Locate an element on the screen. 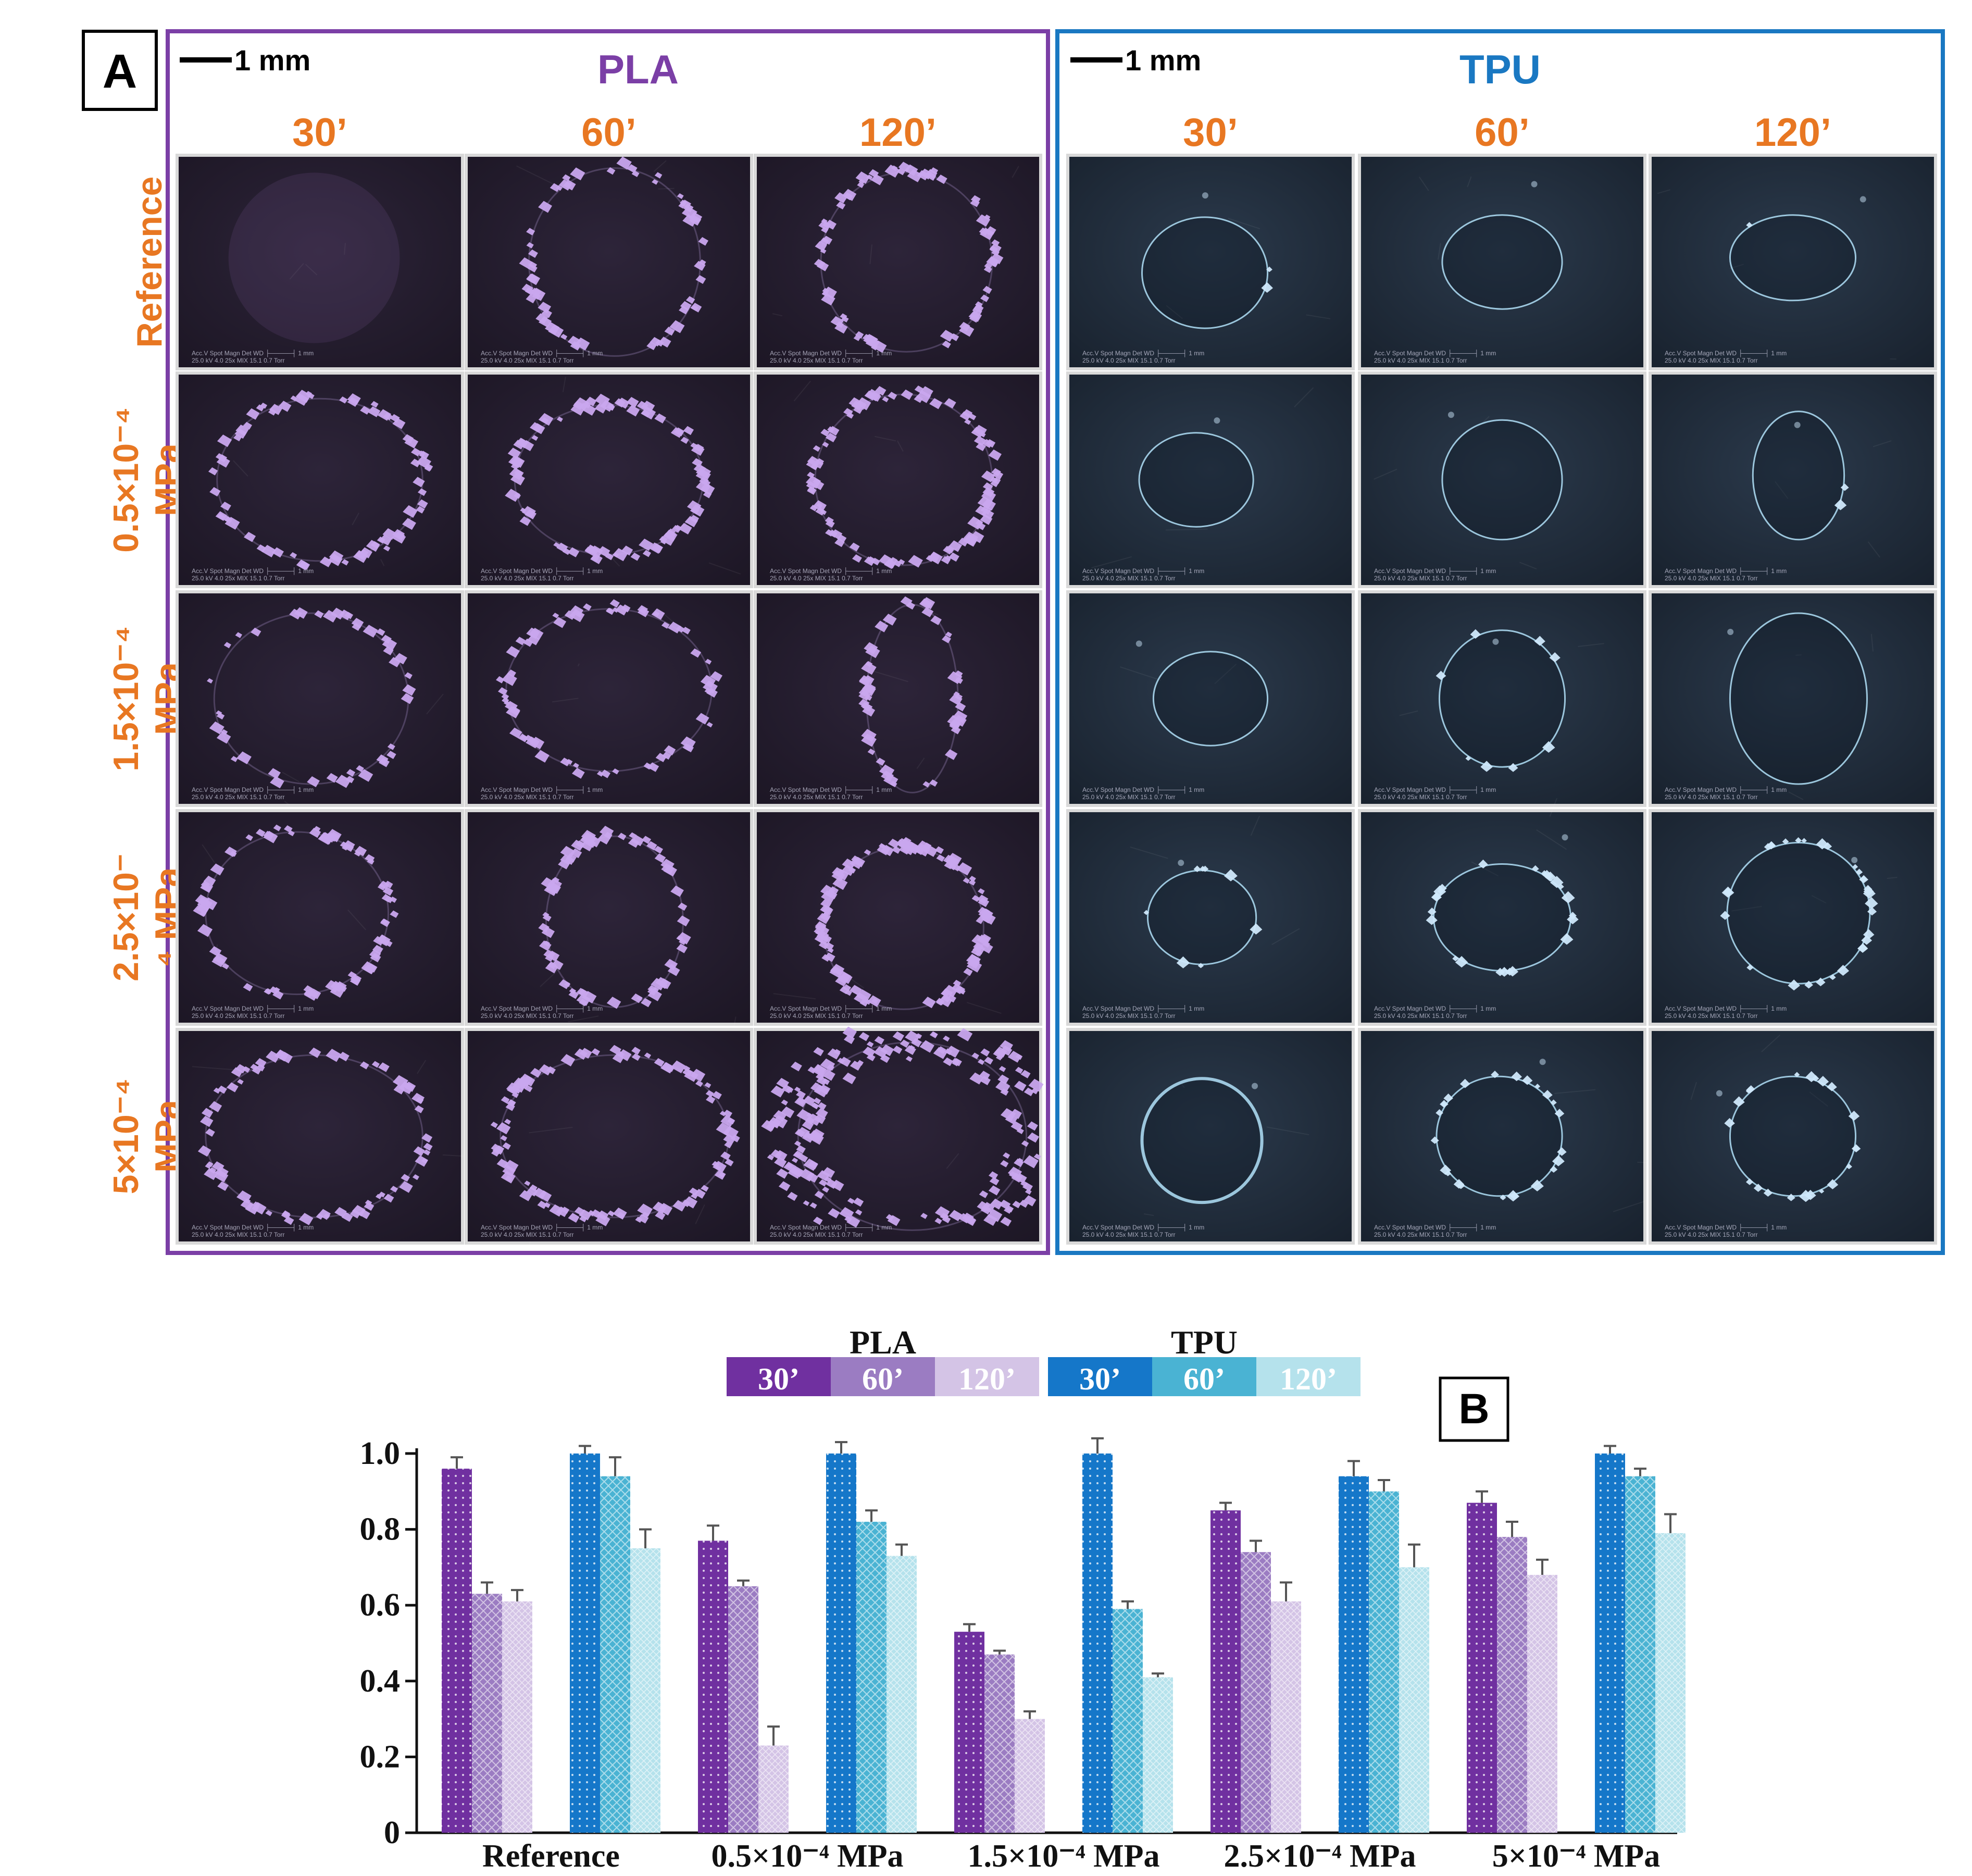 The width and height of the screenshot is (1972, 1876). legend-group-title: TPU is located at coordinates (1204, 1342).